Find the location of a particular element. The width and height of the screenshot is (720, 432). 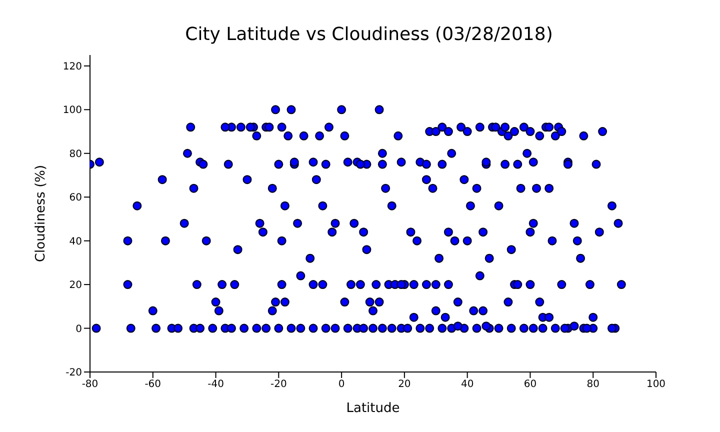

x-tick-label: 0 is located at coordinates (341, 384).